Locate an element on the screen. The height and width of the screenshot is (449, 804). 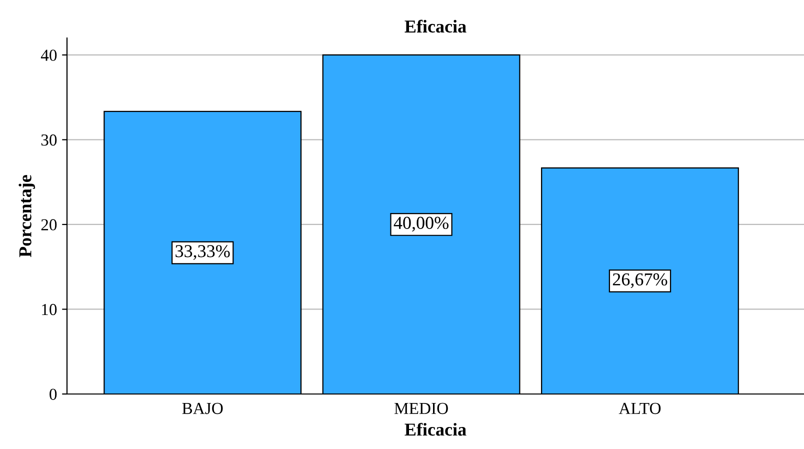
chart-title: Eficacia is located at coordinates (435, 26).